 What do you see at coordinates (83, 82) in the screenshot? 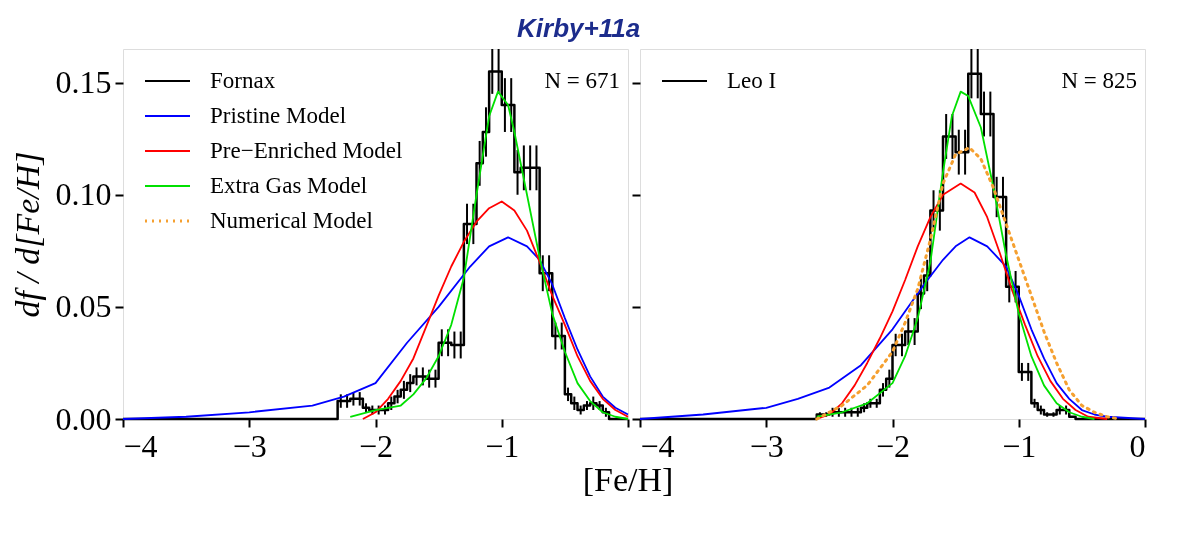
I see `y-tick-label: 0.15` at bounding box center [83, 82].